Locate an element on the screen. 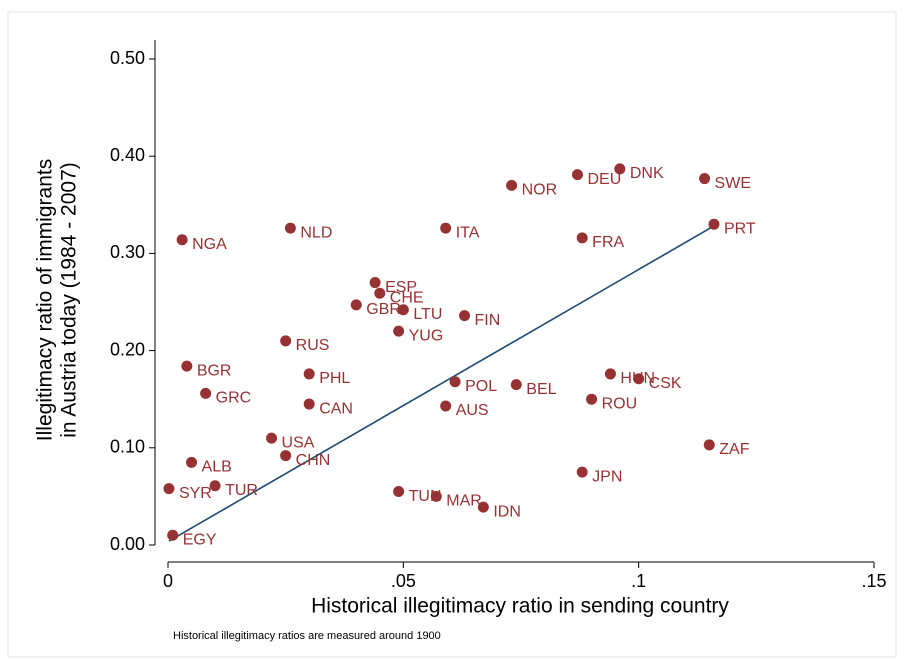 This screenshot has width=904, height=662. point-label: GRC is located at coordinates (234, 398).